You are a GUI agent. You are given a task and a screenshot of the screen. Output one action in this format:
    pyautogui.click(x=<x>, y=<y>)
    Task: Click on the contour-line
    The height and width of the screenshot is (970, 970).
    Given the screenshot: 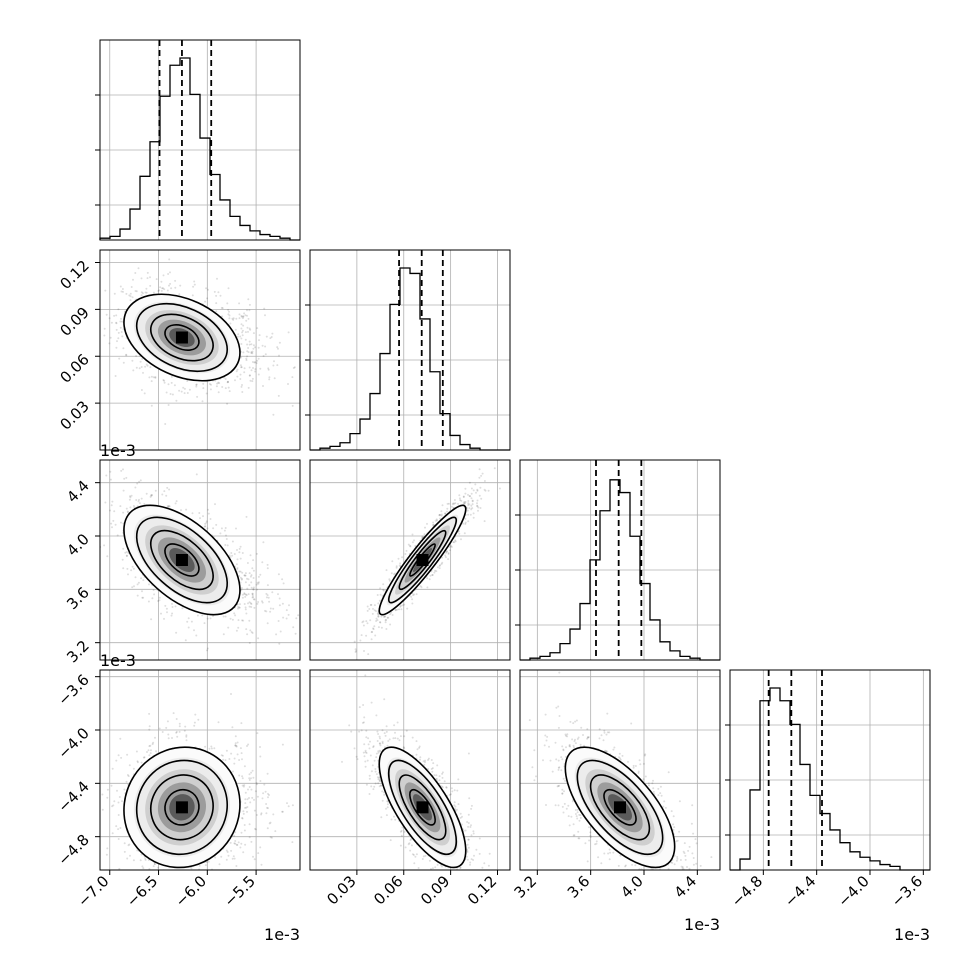 What is the action you would take?
    pyautogui.click(x=182, y=337)
    